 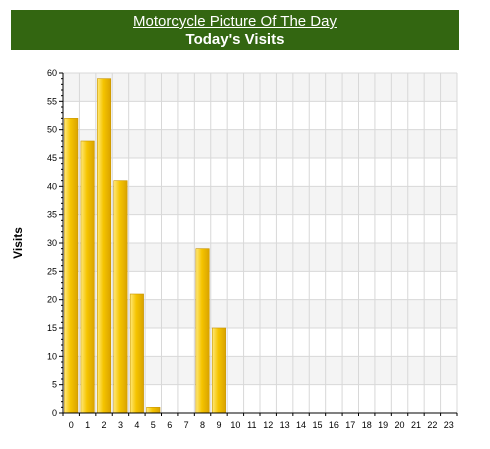 I want to click on x-tick-label: 23, so click(x=449, y=425).